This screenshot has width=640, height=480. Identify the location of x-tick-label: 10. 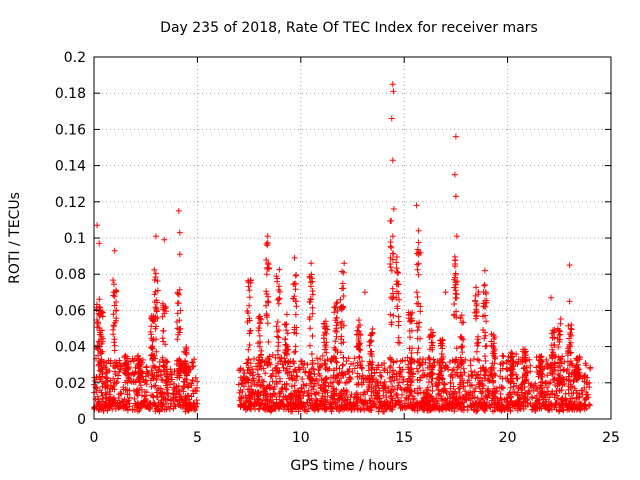
(301, 438).